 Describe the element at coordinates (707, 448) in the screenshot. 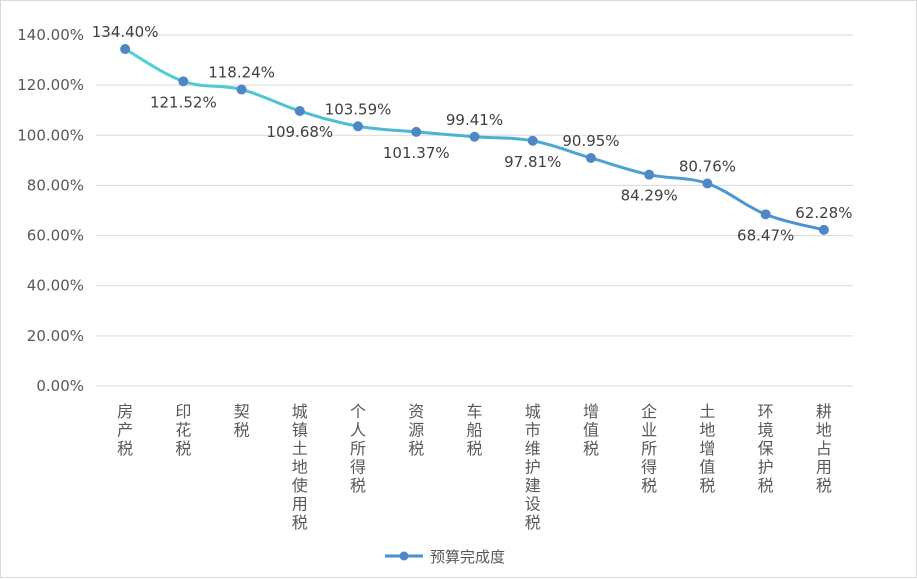

I see `x-category-label: 土地增值税` at that location.